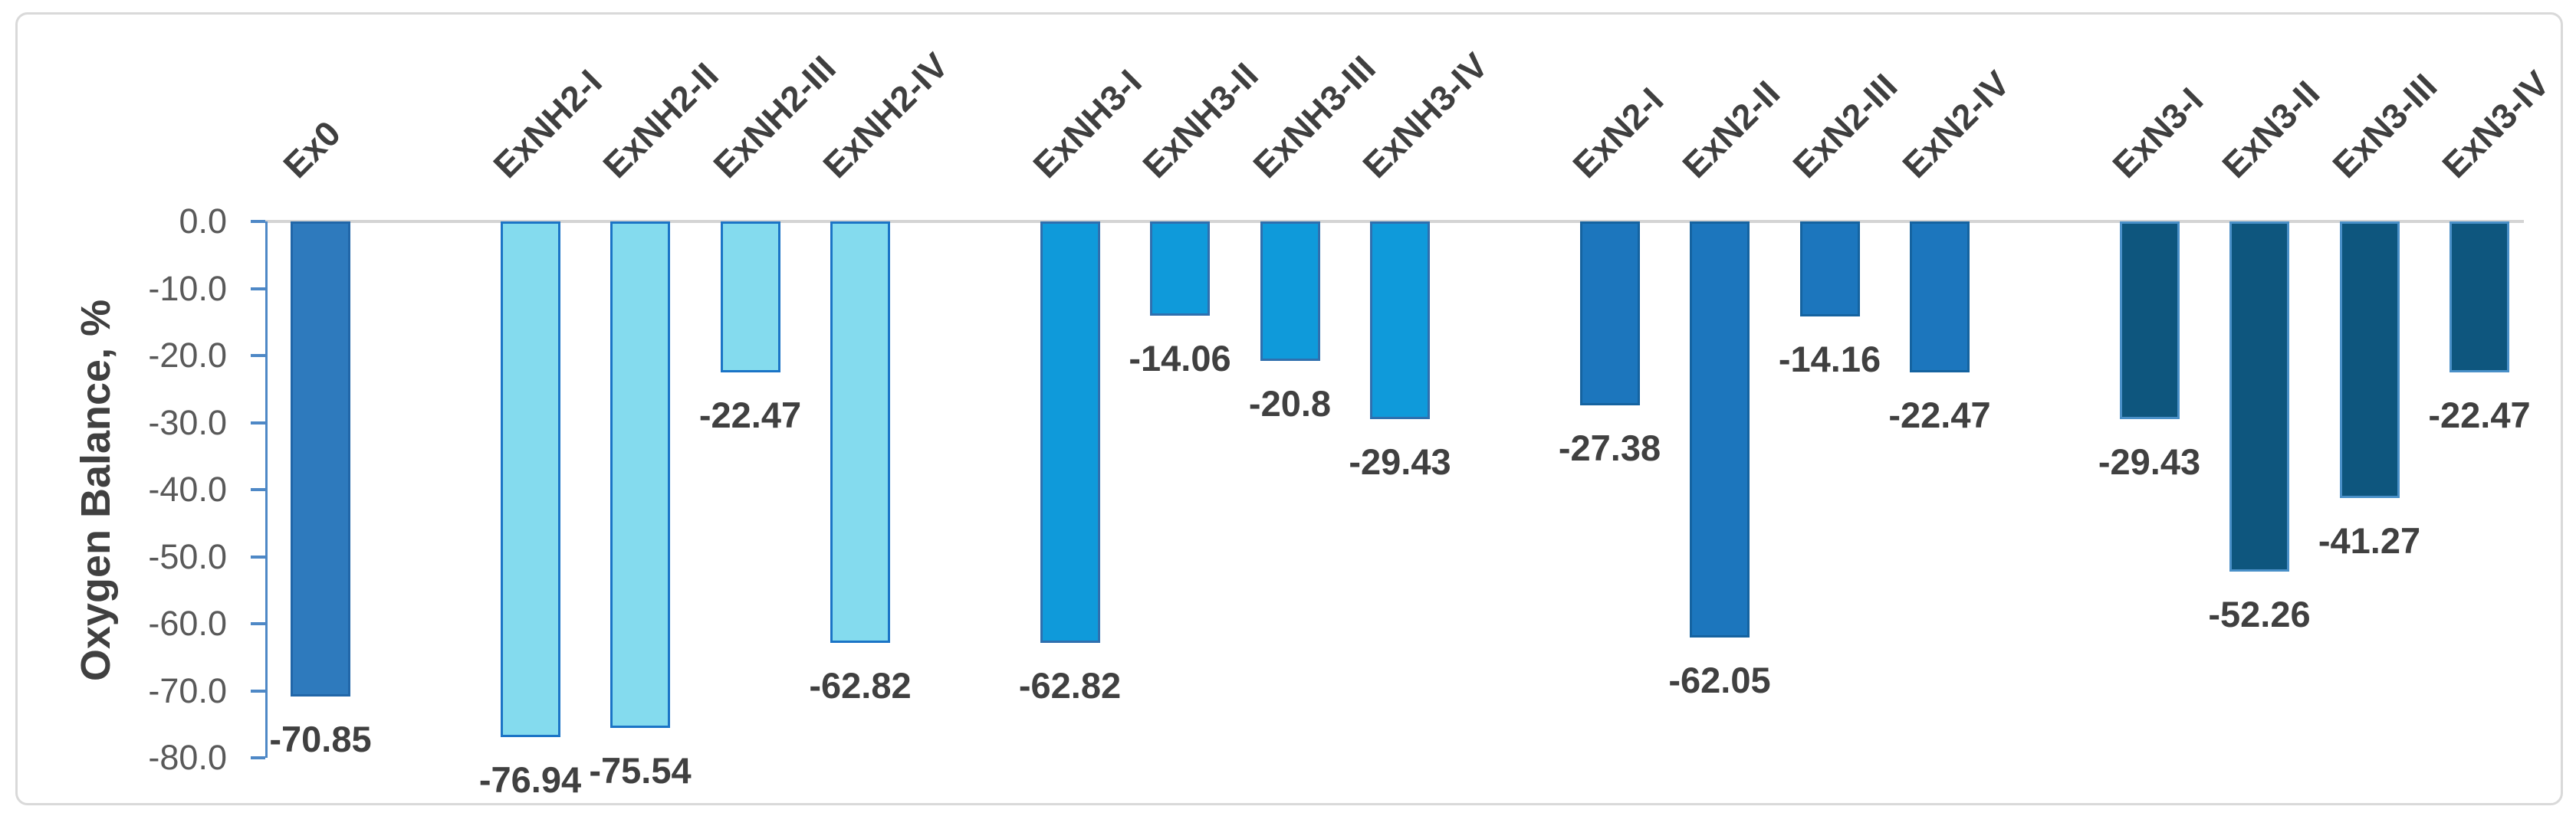  I want to click on data-label-ExN2-IV: -22.47, so click(1939, 415).